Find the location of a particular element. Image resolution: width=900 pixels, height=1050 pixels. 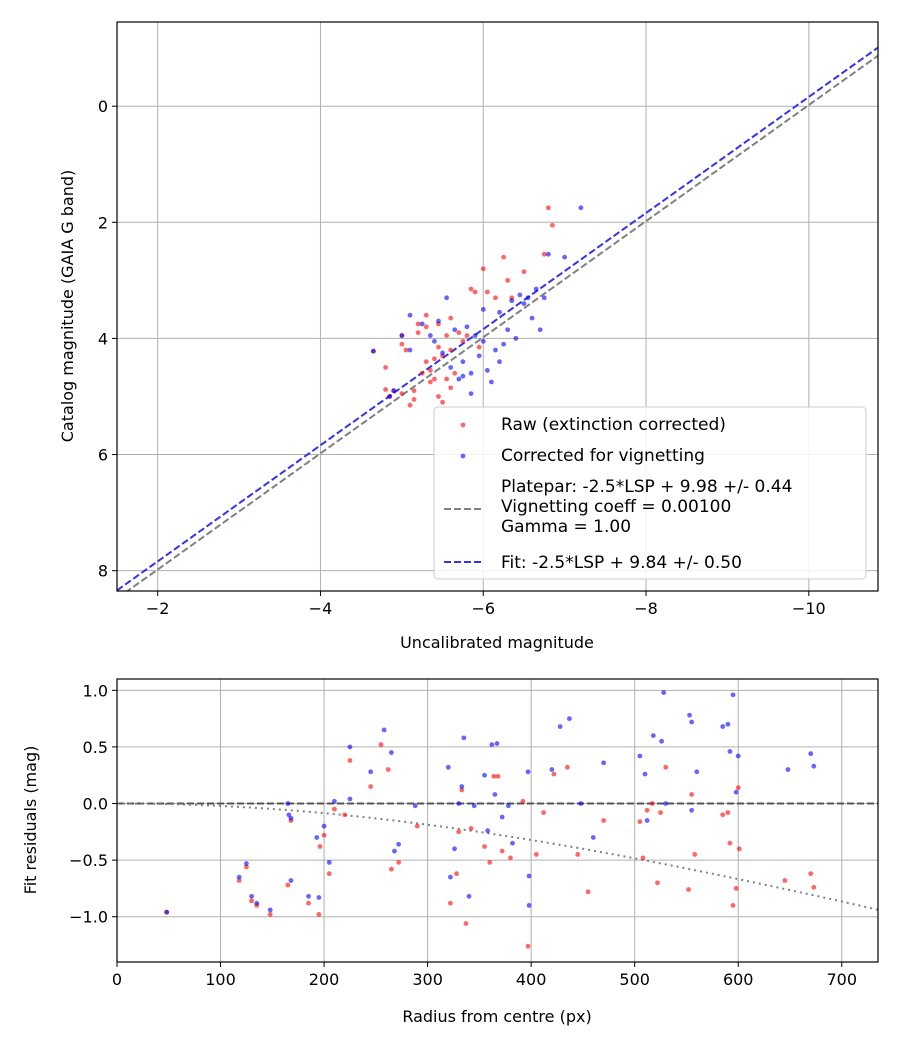

bottom-y-tick-label: −0.5 is located at coordinates (88, 860).